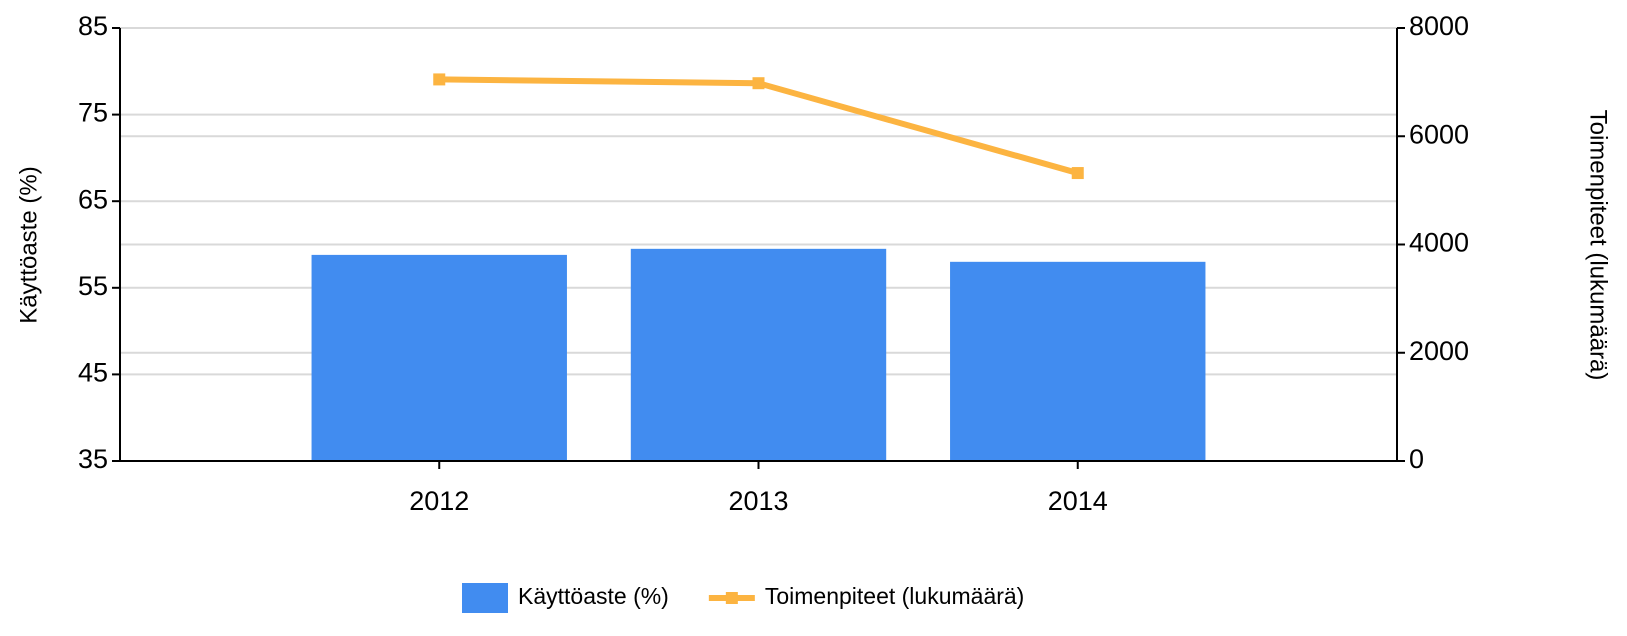 Image resolution: width=1627 pixels, height=636 pixels. Describe the element at coordinates (93, 459) in the screenshot. I see `y-tick-label: 35` at that location.